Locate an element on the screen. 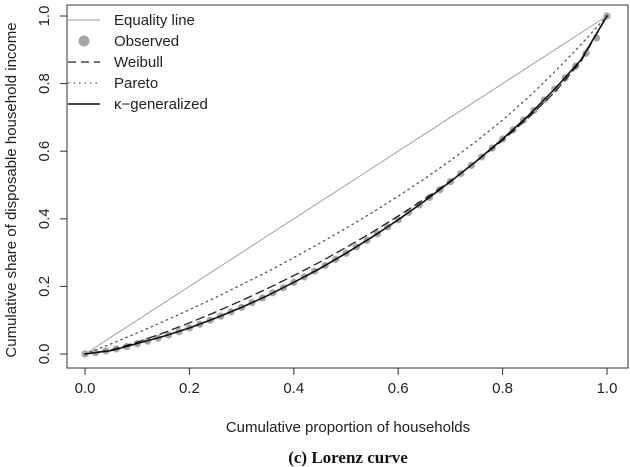  legend-swatch-point is located at coordinates (84, 41).